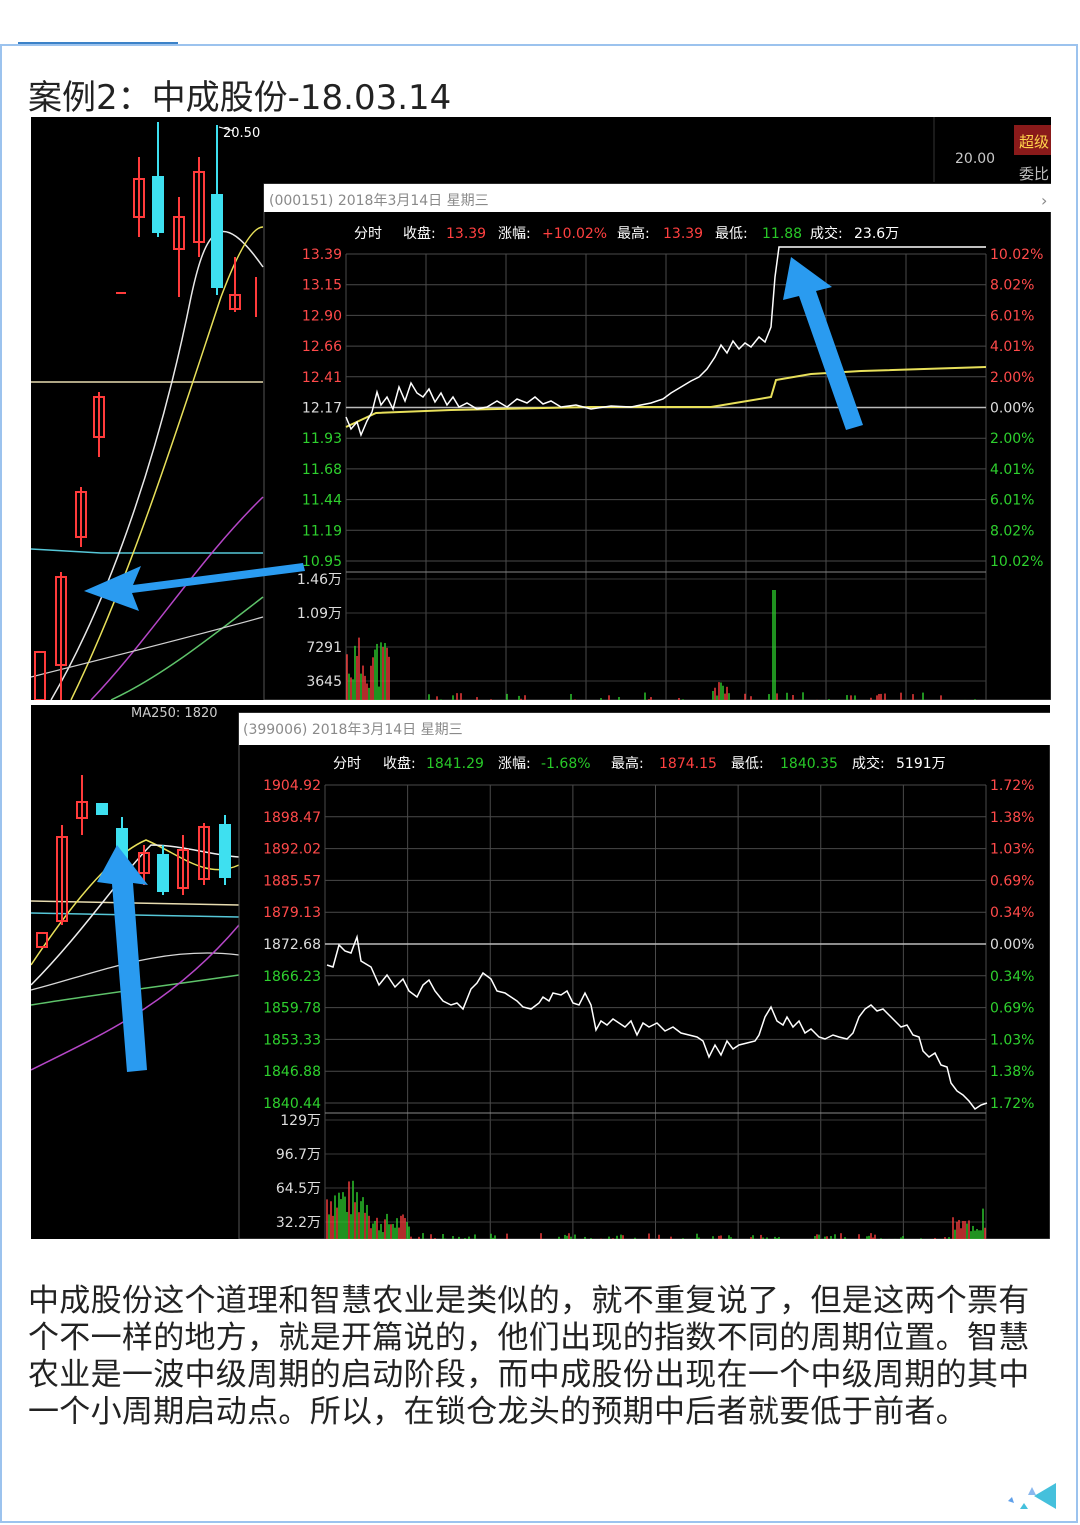 The image size is (1080, 1525). What do you see at coordinates (322, 378) in the screenshot?
I see `price-tick-label: 12.41` at bounding box center [322, 378].